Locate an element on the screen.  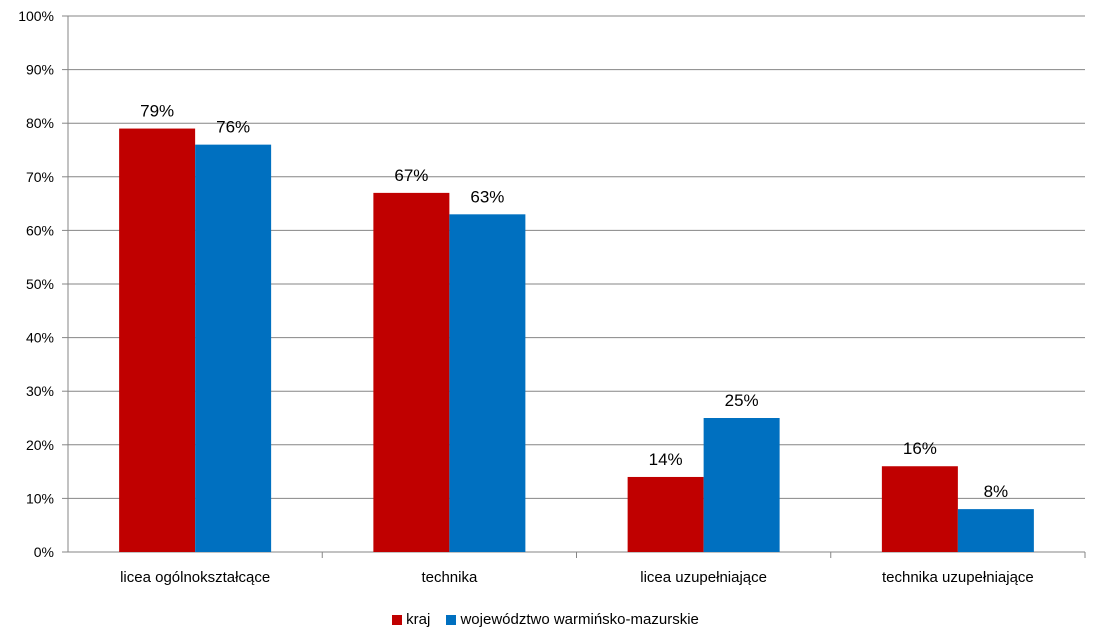
y-tick-label: 10% is located at coordinates (40, 498).